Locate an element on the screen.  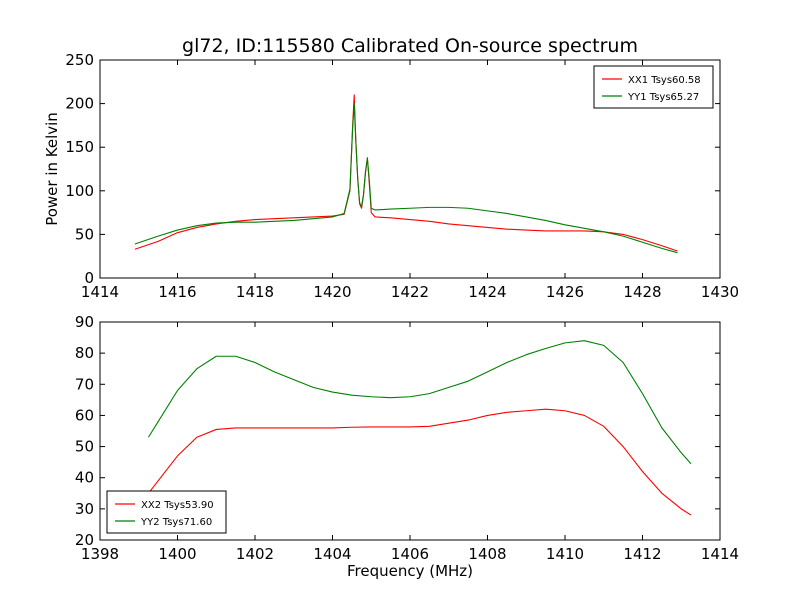
top-plot-x-tick-label: 1424 is located at coordinates (487, 292).